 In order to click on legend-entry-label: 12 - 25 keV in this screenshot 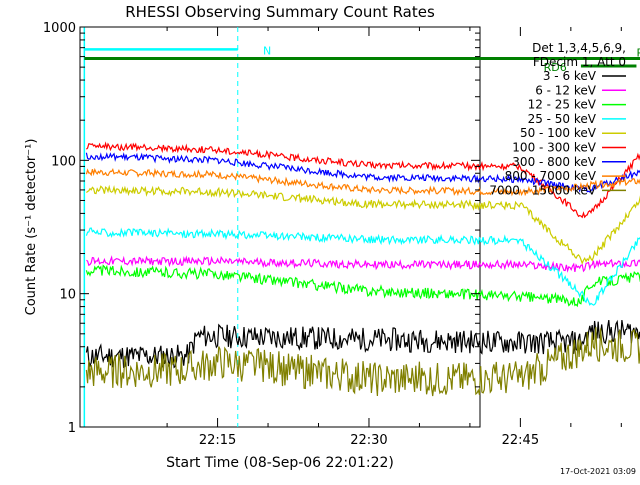, I will do `click(562, 105)`.